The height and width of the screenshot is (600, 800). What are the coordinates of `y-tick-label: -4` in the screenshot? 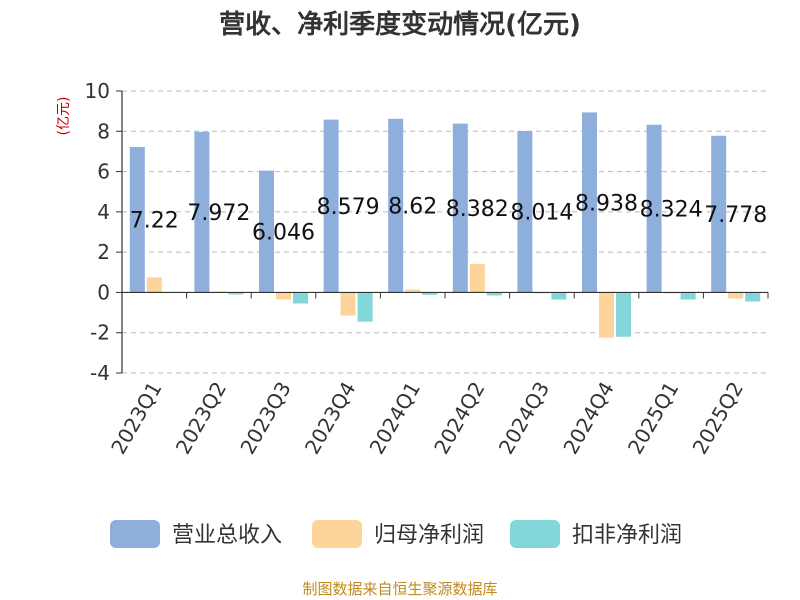 It's located at (100, 373).